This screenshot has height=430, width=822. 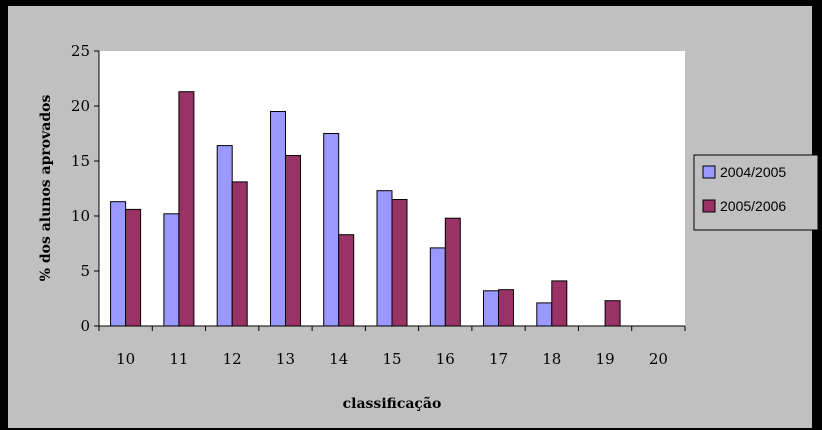 I want to click on x-tick-label: 14, so click(x=338, y=359).